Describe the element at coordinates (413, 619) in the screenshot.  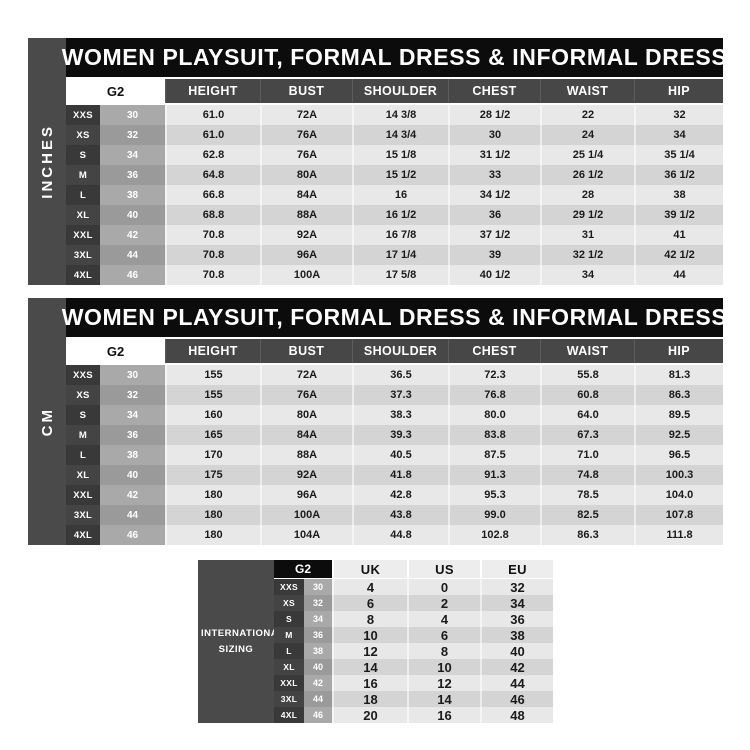
I see `size-row-s: S 34 8 4 36` at that location.